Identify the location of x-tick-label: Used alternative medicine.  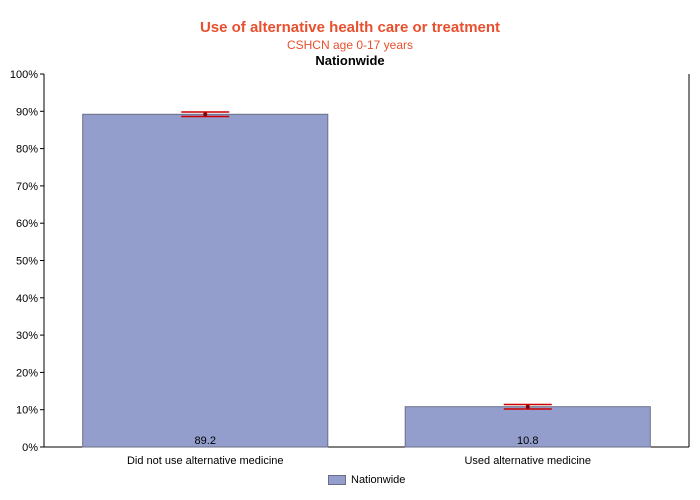
(527, 461).